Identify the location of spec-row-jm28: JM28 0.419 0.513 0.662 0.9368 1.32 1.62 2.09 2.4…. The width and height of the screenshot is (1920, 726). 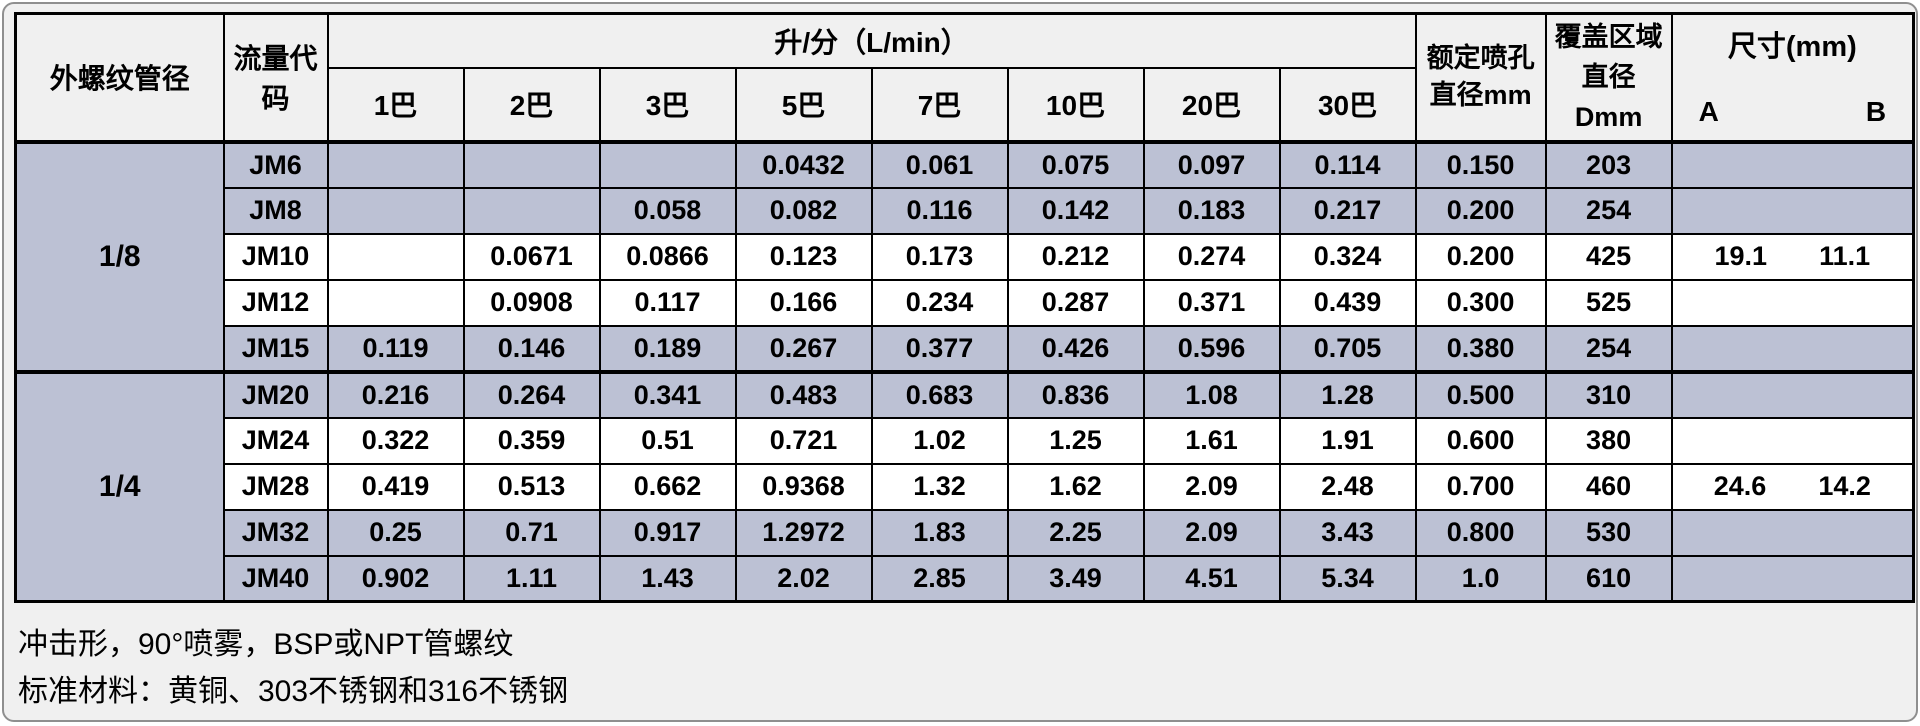
(965, 486).